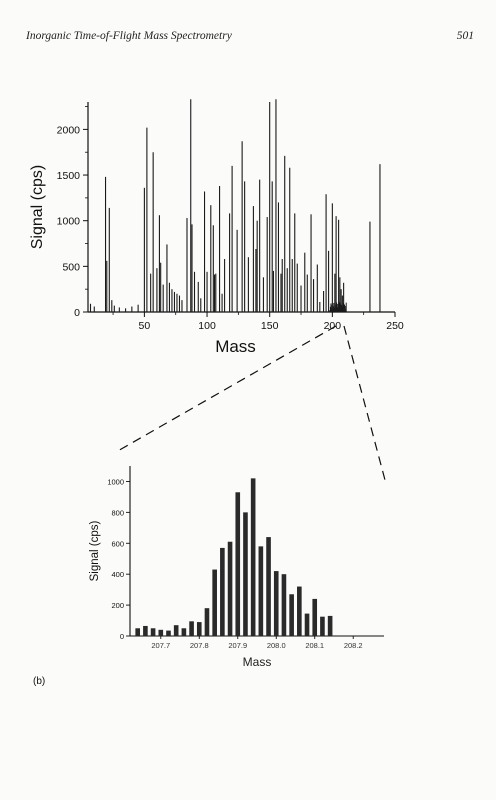 The image size is (496, 800). Describe the element at coordinates (117, 574) in the screenshot. I see `zoom-y-tick-label: 400` at that location.